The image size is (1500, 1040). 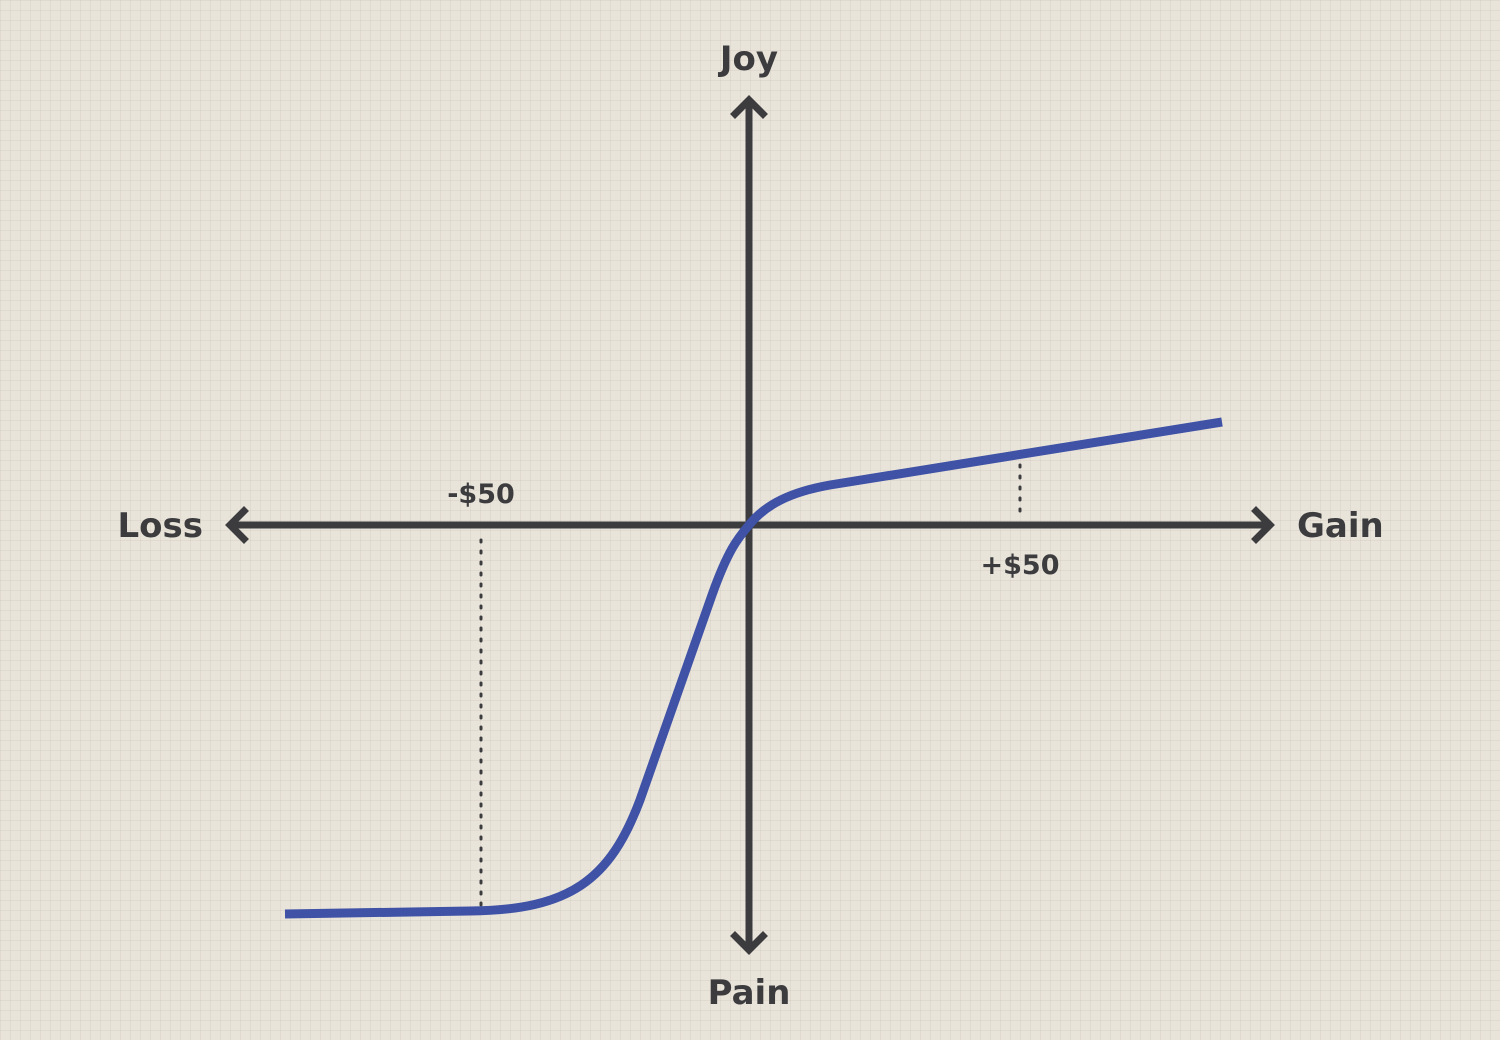 I want to click on pain-arrowhead-icon, so click(x=749, y=943).